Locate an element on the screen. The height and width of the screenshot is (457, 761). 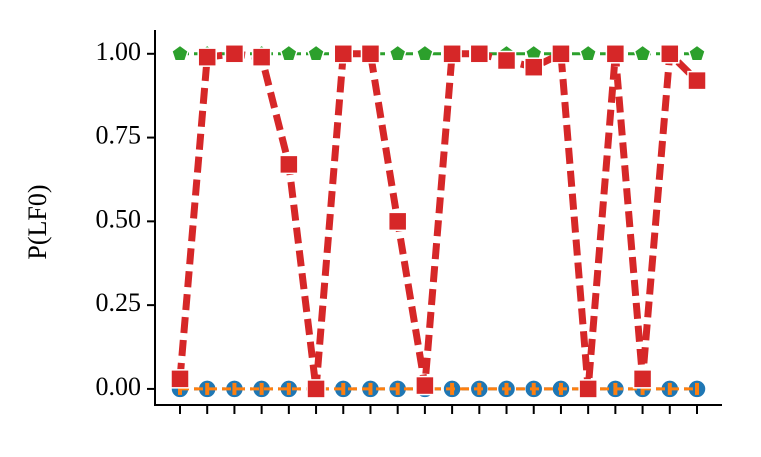
y-tick-label: 0.75 is located at coordinates (119, 135).